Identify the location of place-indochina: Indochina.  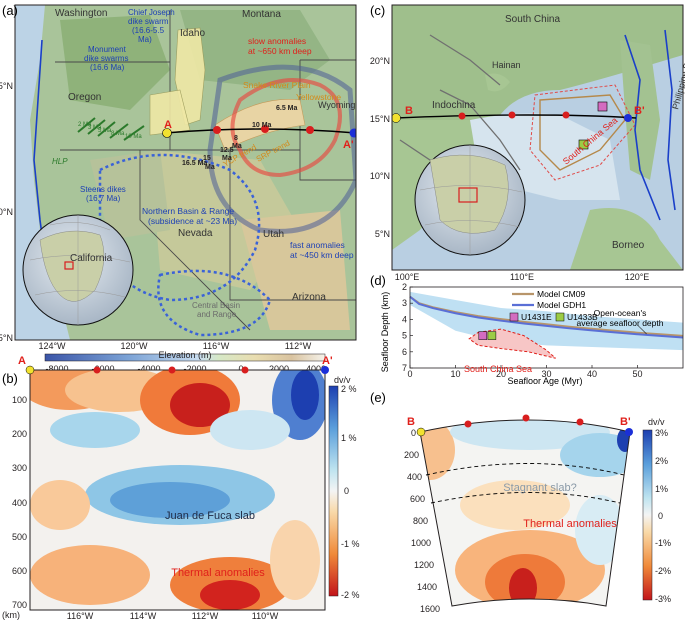
(454, 105).